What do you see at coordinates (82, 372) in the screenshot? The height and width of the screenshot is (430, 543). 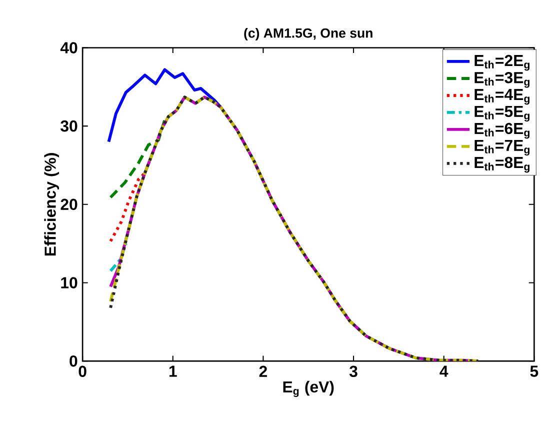 I see `x-tick-label: 0` at bounding box center [82, 372].